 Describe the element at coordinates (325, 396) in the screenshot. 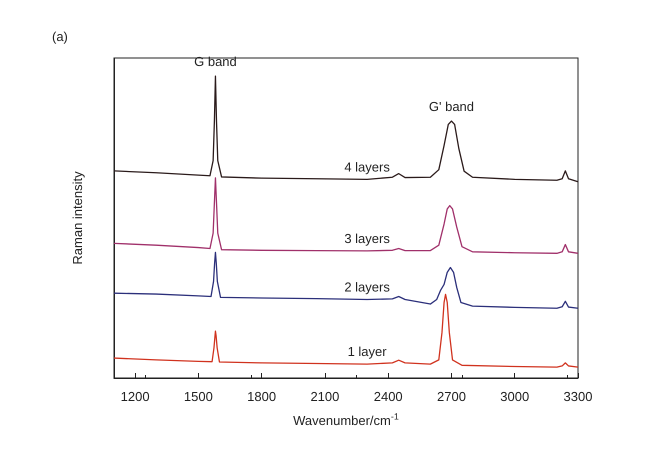

I see `x-tick-label: 2100` at that location.